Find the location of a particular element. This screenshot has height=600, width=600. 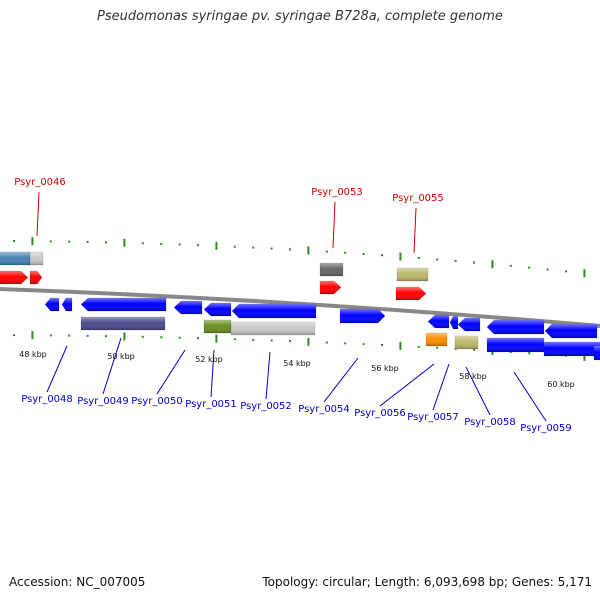

accession-text: Accession: NC_007005 is located at coordinates (77, 582).